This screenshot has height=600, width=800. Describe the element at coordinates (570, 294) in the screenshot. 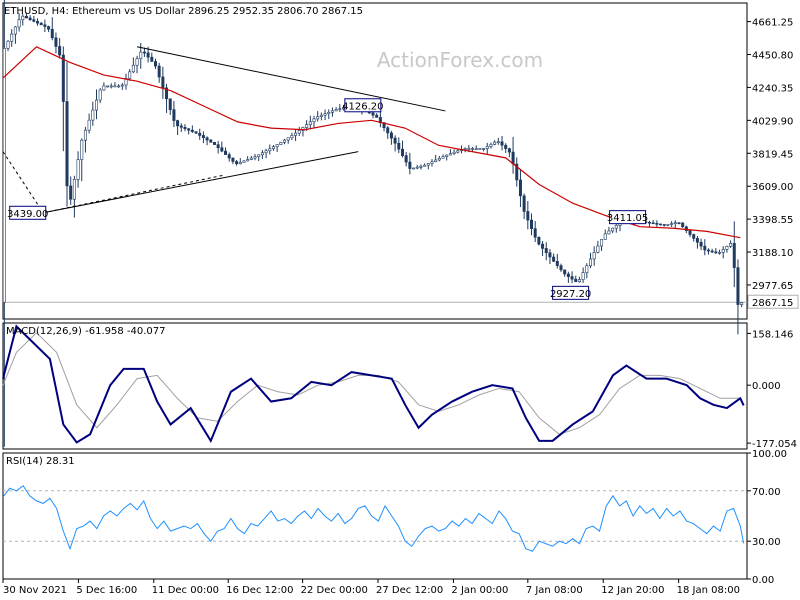

I see `annotation-label: 2927.20` at that location.